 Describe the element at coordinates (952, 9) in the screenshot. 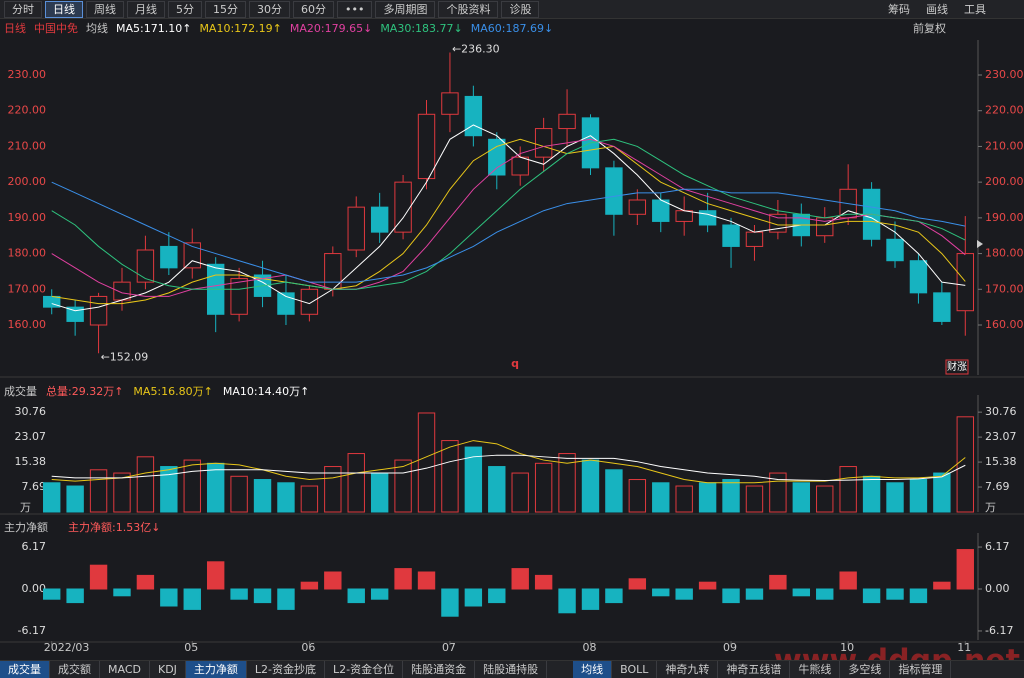

I see `toolbar-right: 筹码 画线 工具` at that location.